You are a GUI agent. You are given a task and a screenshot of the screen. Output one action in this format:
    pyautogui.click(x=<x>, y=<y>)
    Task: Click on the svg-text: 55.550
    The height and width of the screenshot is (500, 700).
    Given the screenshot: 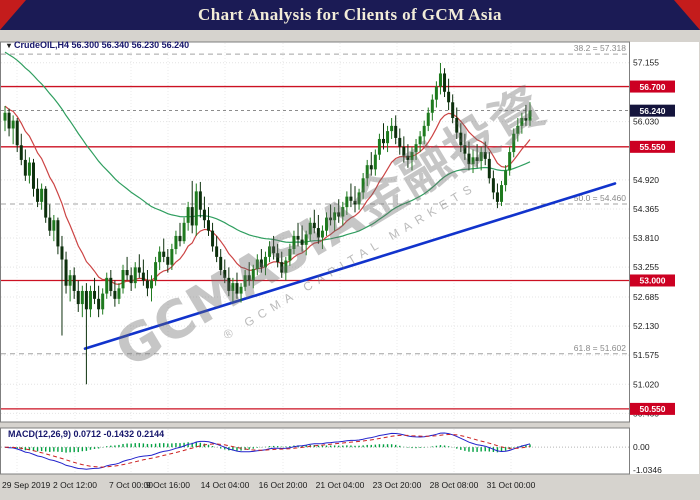 What is the action you would take?
    pyautogui.click(x=653, y=147)
    